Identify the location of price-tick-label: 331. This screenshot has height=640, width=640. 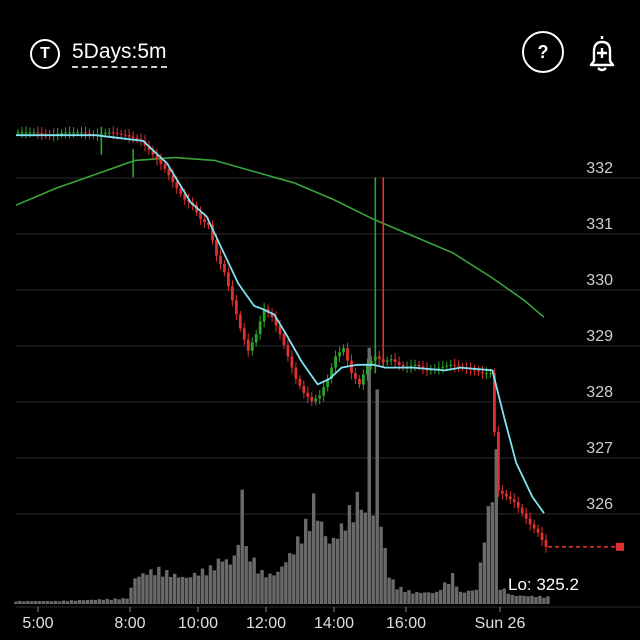
(599, 224).